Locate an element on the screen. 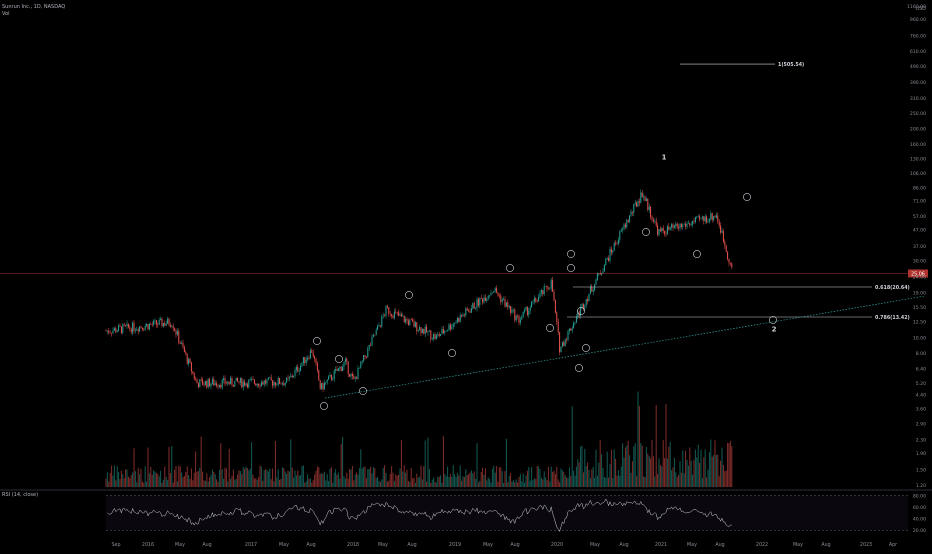  current-price-label: 25.06 is located at coordinates (918, 274).